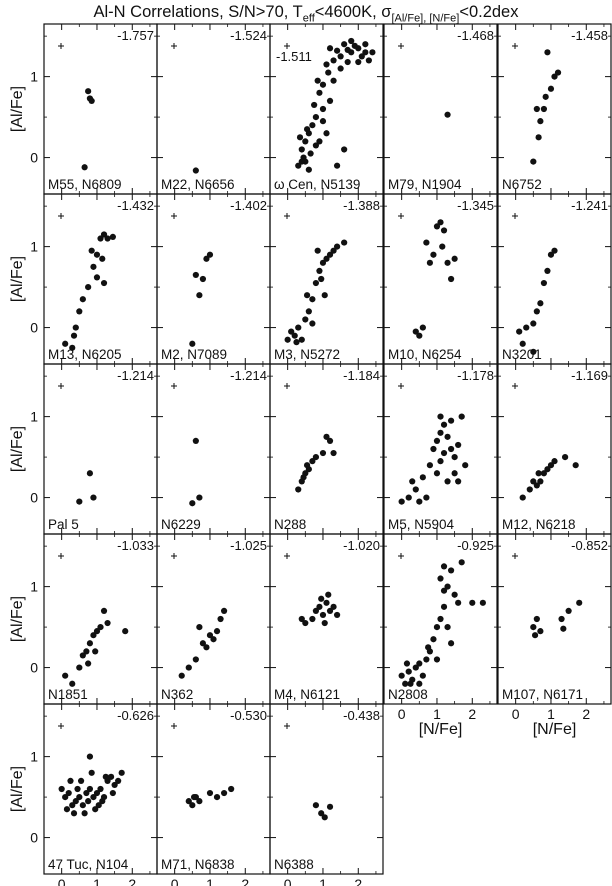 The height and width of the screenshot is (886, 612). I want to click on panel-m5-n5904: -1.178 M5, N5904, so click(440, 449).